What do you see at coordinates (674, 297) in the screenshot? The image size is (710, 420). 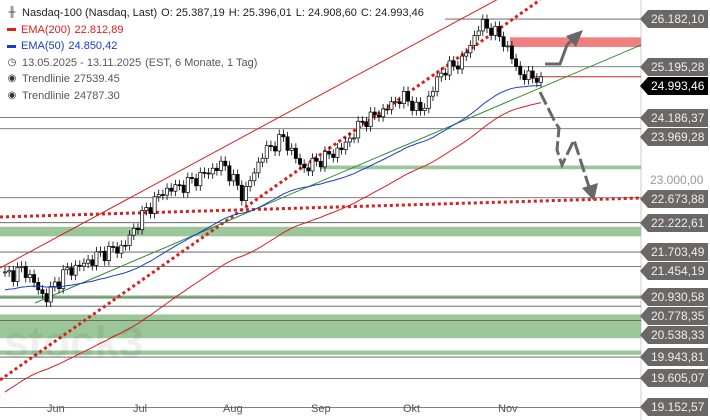 I see `price-tag: 20.930,58` at bounding box center [674, 297].